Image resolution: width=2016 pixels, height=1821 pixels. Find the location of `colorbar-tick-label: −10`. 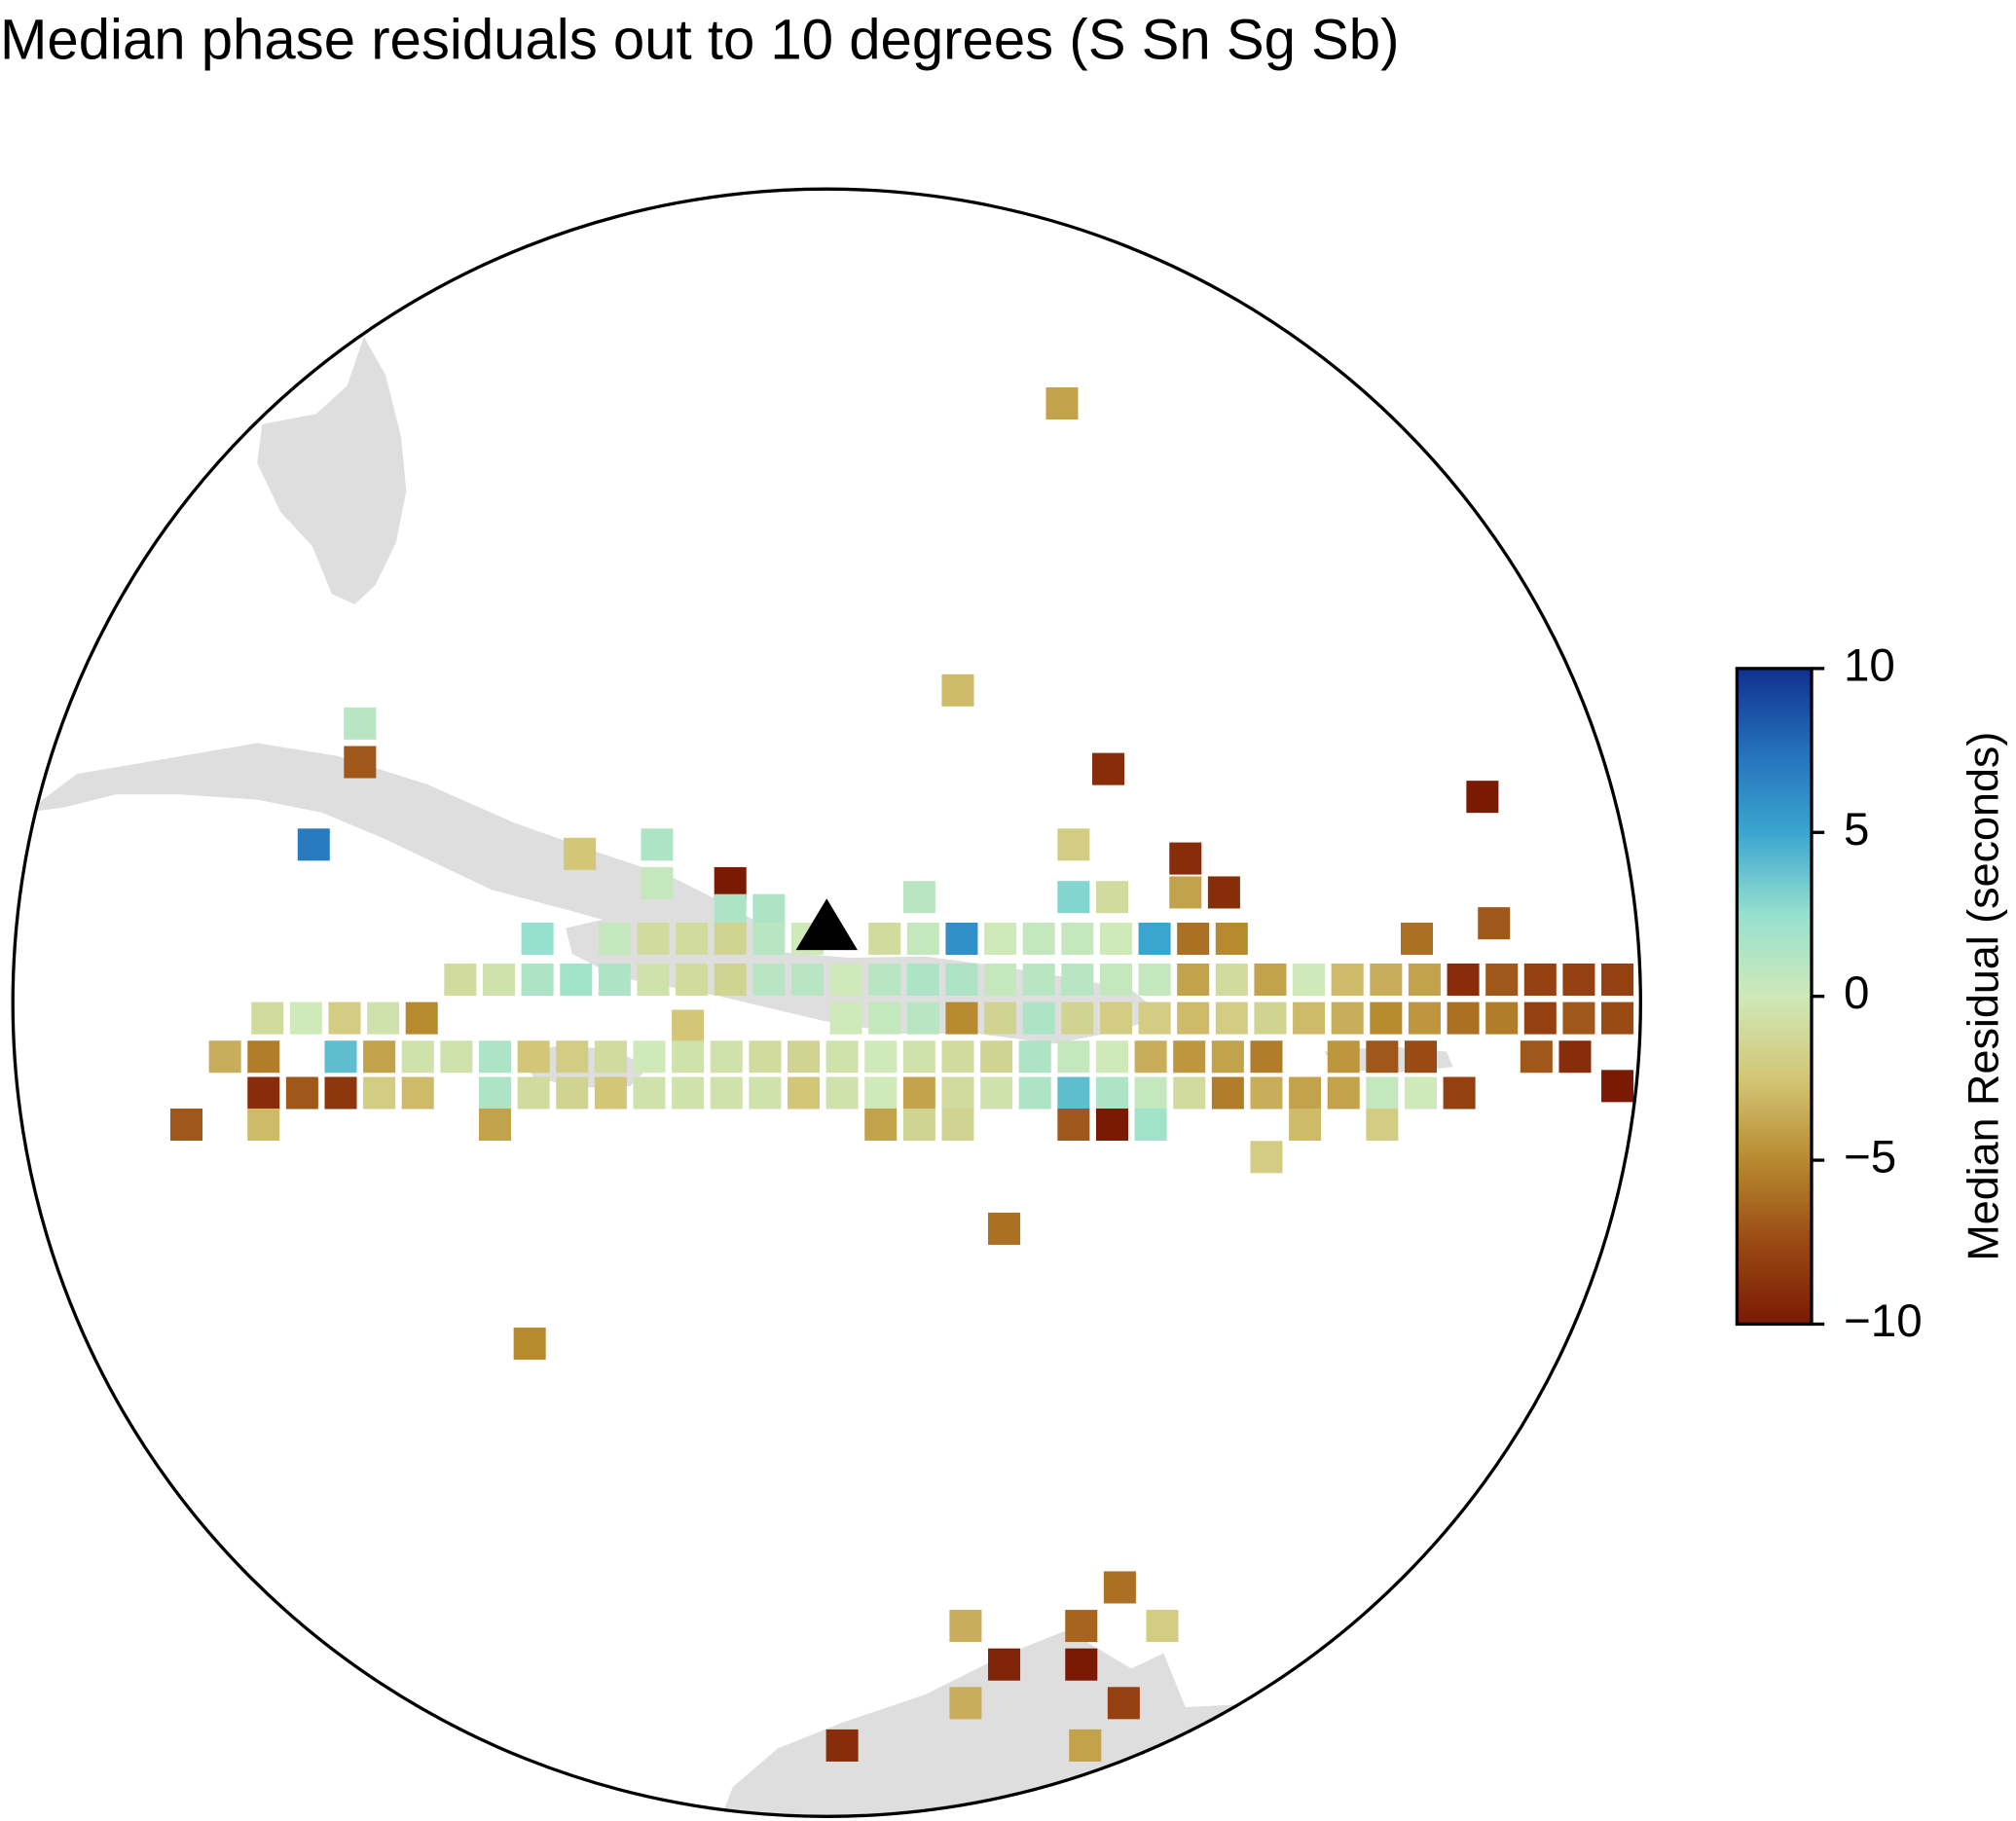

colorbar-tick-label: −10 is located at coordinates (1883, 1321).